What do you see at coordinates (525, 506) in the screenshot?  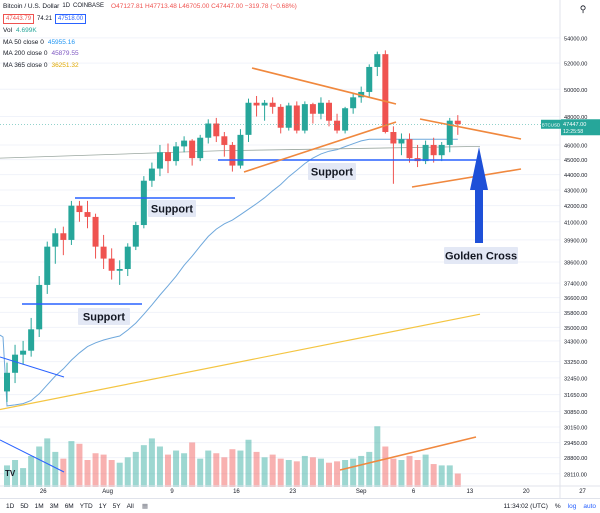 I see `utc-clock: 11:34:02 (UTC)` at bounding box center [525, 506].